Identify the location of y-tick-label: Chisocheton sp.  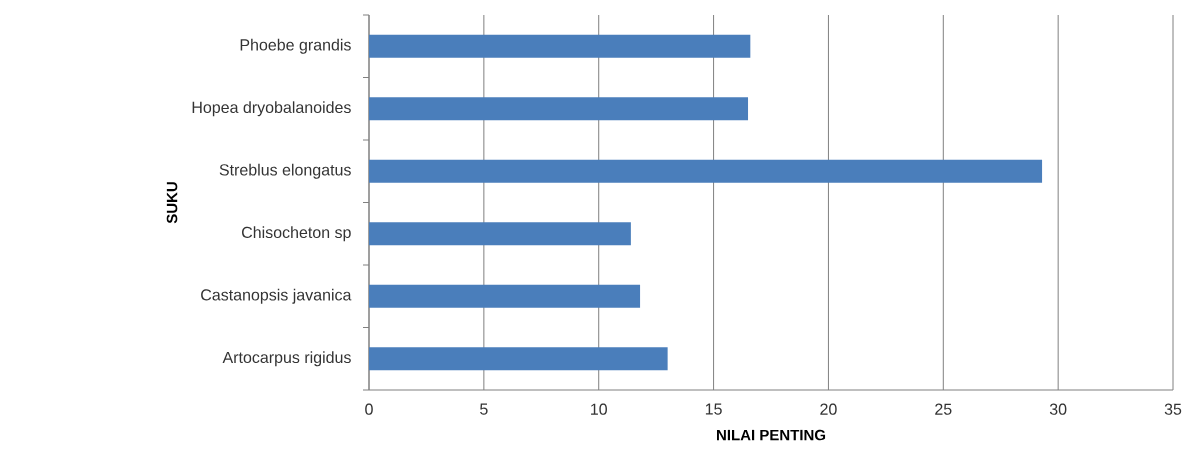
(296, 234).